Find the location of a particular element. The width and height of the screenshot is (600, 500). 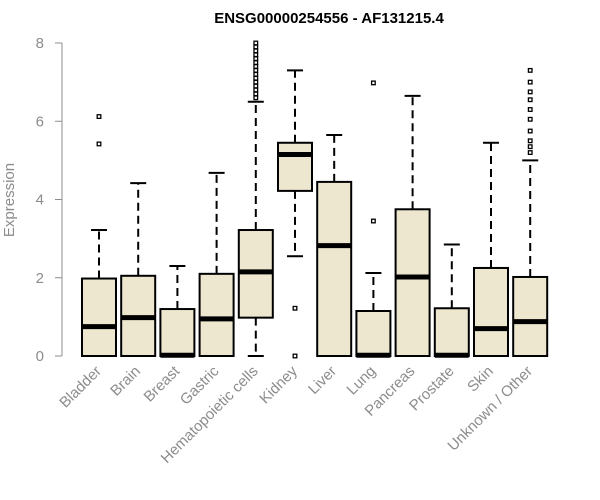

box-prostate is located at coordinates (451, 300).